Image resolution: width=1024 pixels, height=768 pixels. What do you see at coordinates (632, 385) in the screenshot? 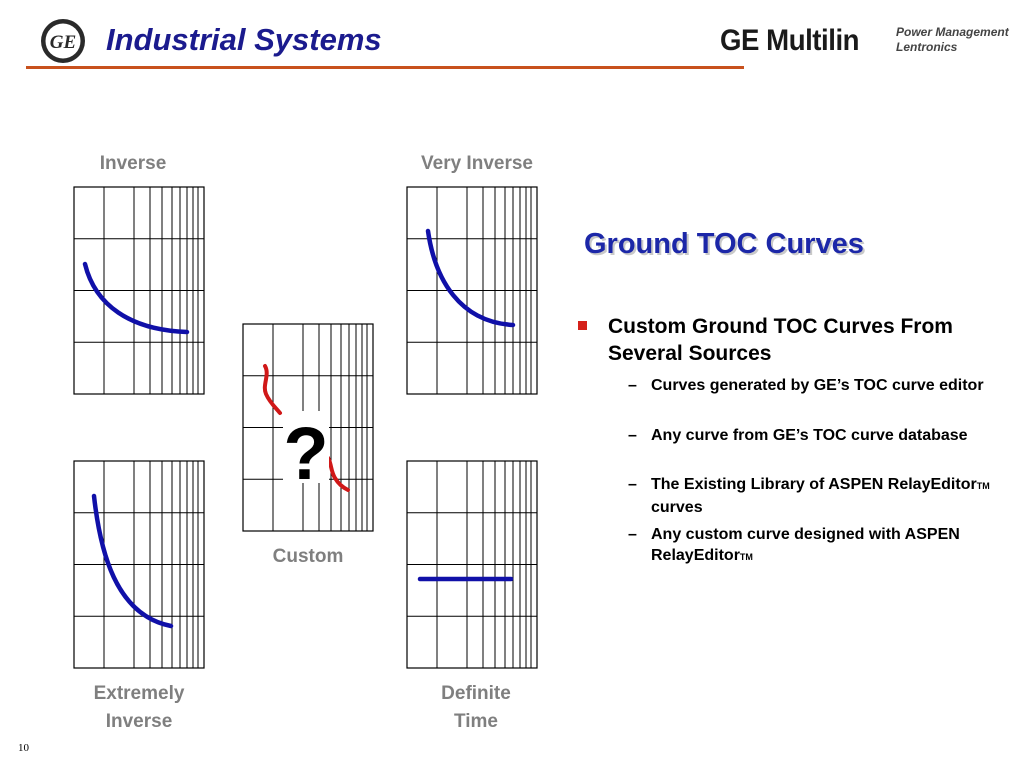
I see `dash-1: –` at bounding box center [632, 385].